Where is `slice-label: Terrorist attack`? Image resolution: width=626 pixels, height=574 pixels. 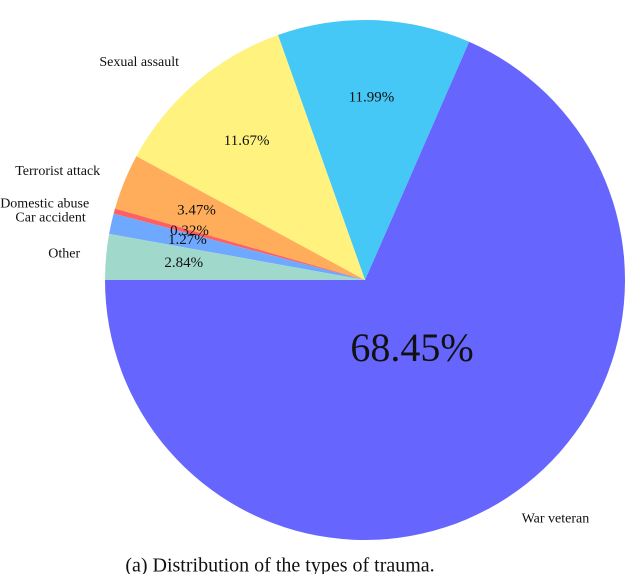
slice-label: Terrorist attack is located at coordinates (57, 171).